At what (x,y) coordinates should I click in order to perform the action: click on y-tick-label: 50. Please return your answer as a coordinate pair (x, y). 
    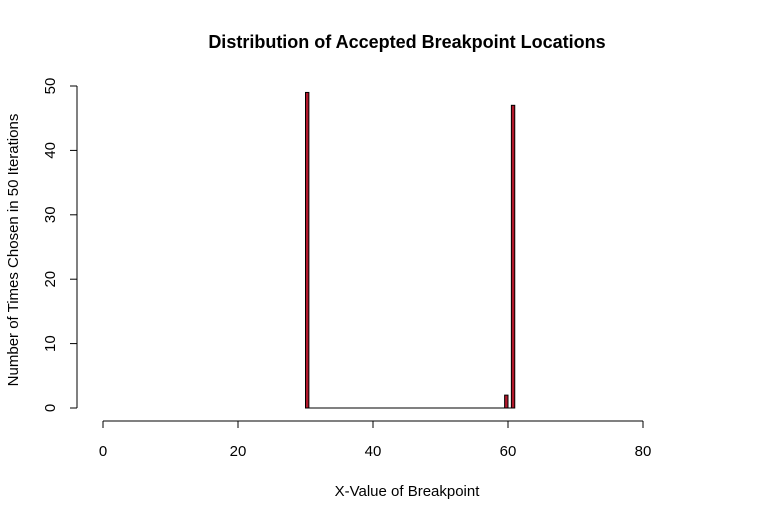
    Looking at the image, I should click on (50, 86).